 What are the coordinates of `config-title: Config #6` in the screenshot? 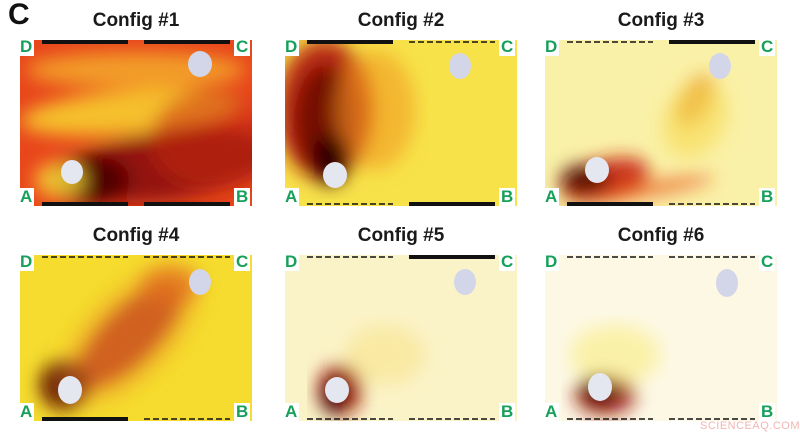 It's located at (661, 235).